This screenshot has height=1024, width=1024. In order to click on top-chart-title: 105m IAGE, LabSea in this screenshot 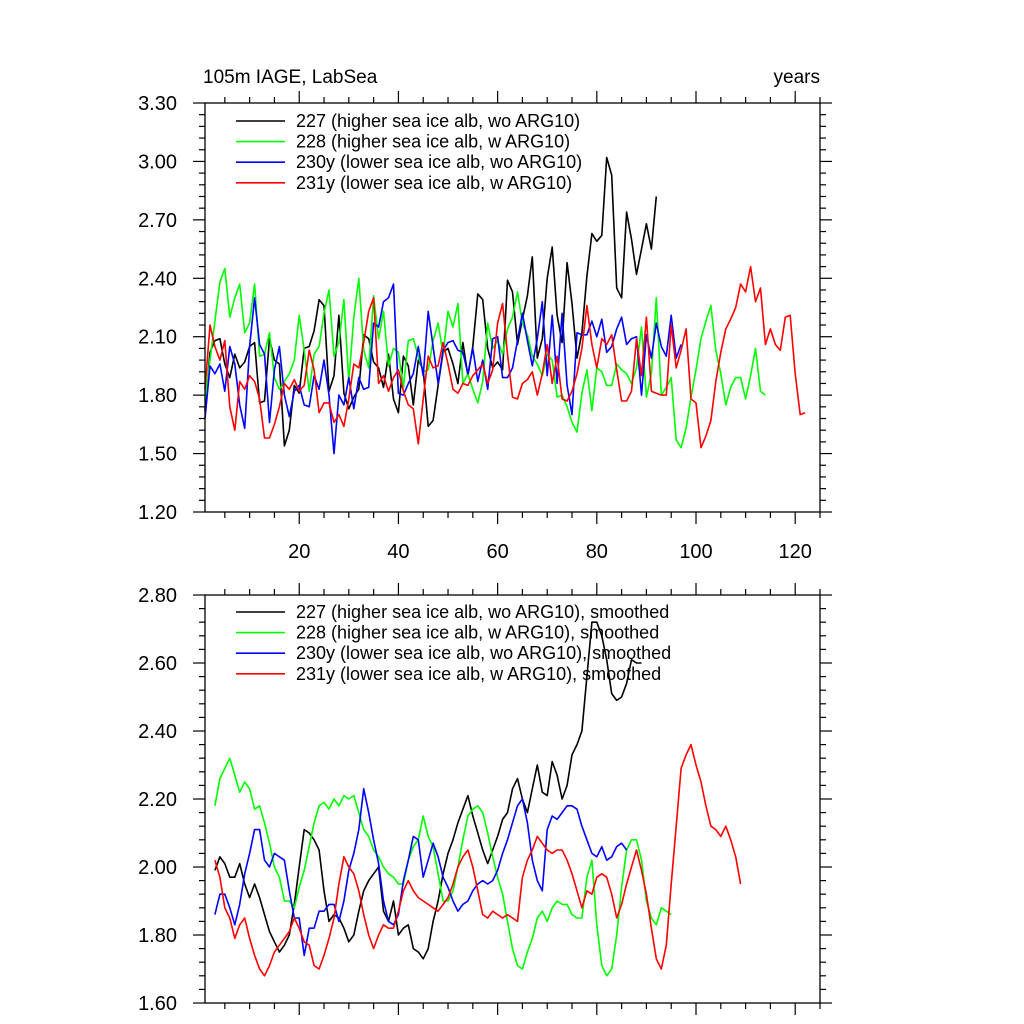, I will do `click(290, 77)`.